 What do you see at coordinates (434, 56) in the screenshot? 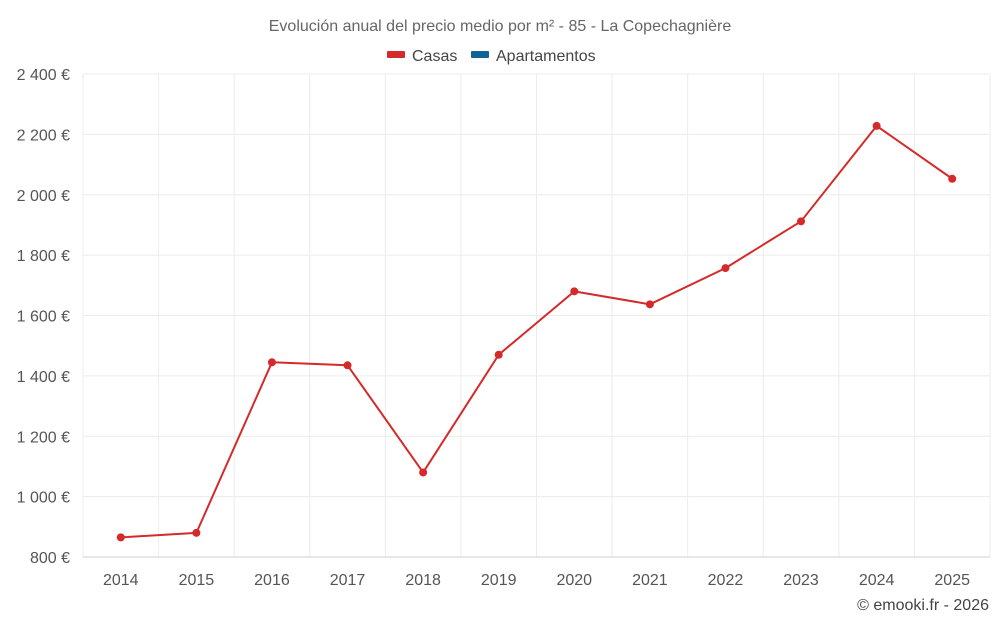
I see `legend-label-casas: Casas` at bounding box center [434, 56].